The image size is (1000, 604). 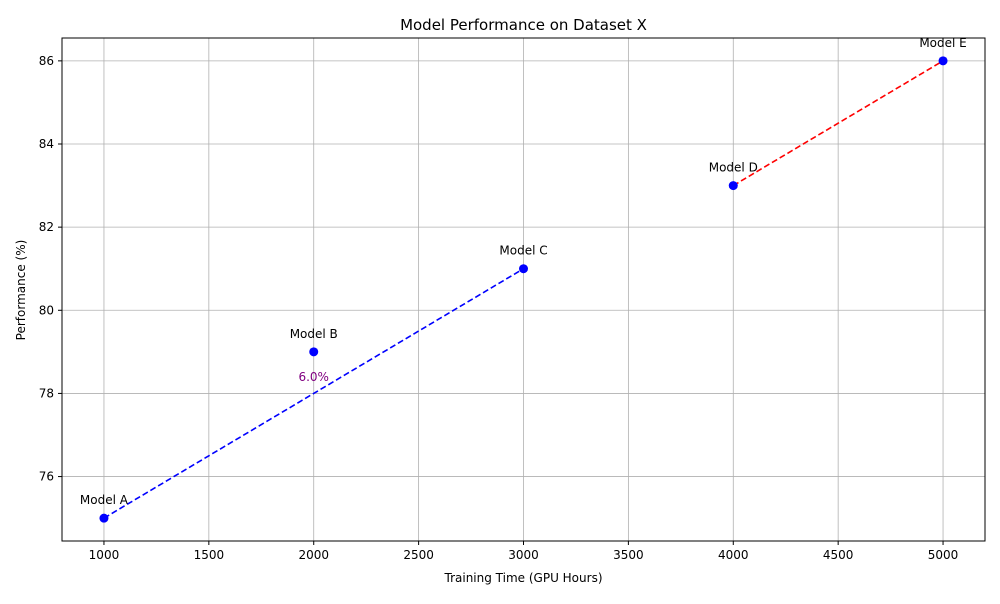 What do you see at coordinates (314, 334) in the screenshot?
I see `point-label: Model B` at bounding box center [314, 334].